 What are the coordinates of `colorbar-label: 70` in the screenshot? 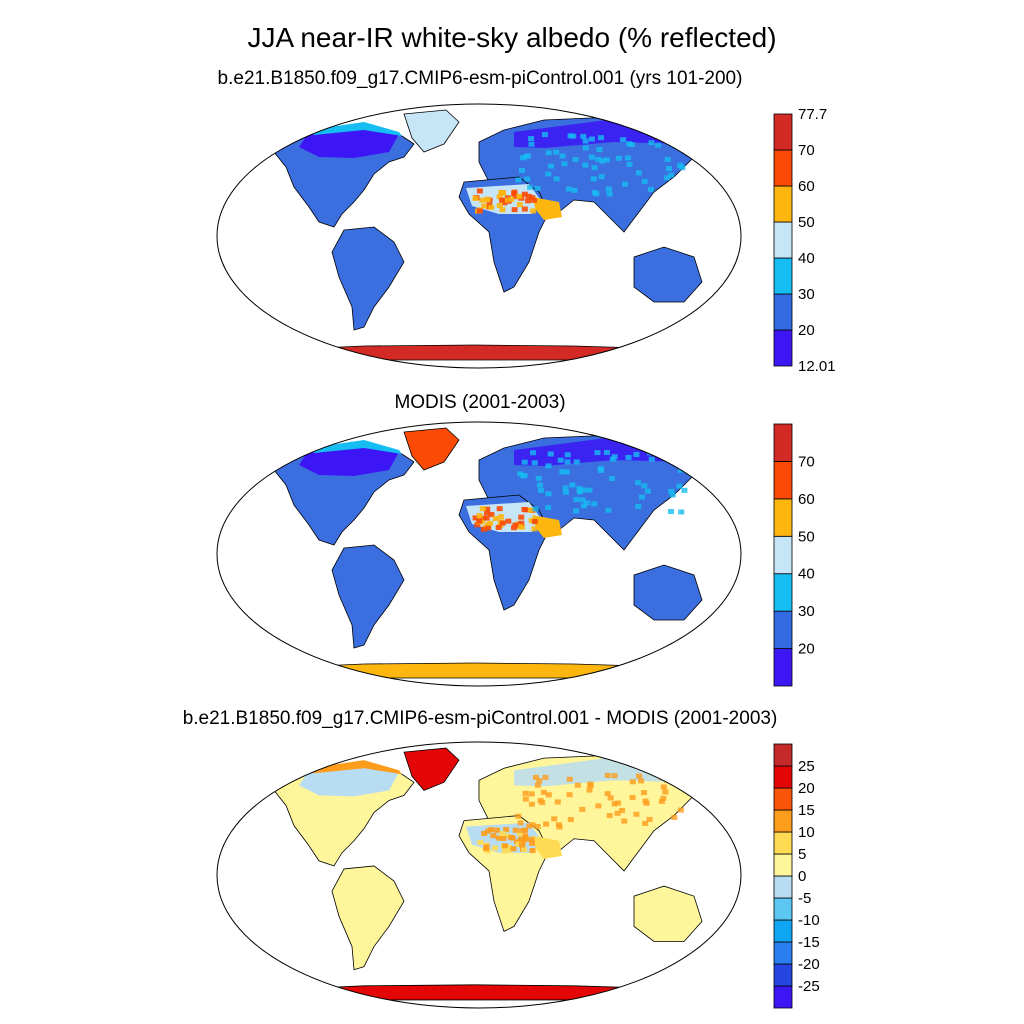 It's located at (806, 150).